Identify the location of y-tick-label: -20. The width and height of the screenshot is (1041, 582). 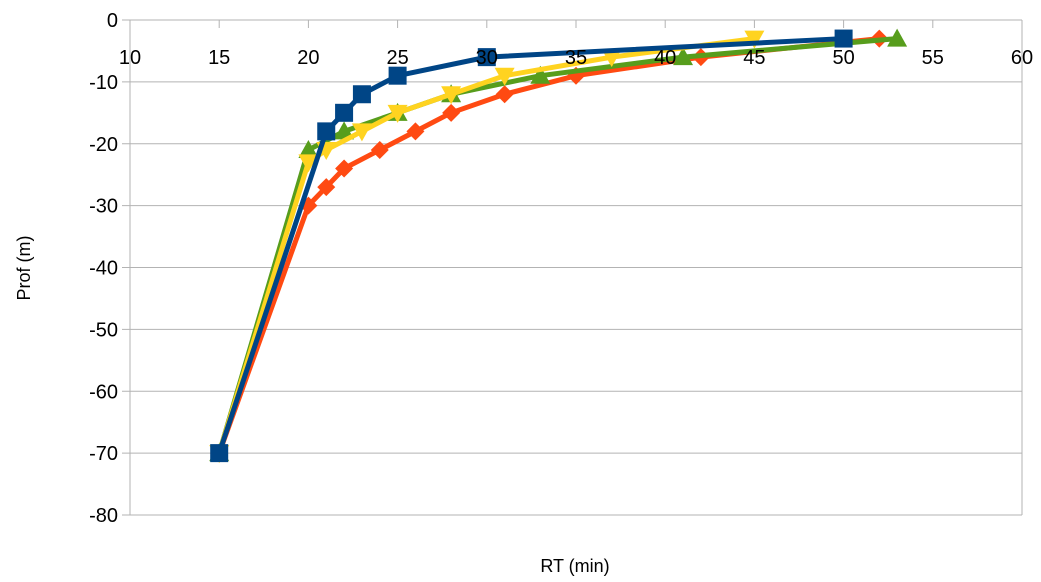
(103, 145).